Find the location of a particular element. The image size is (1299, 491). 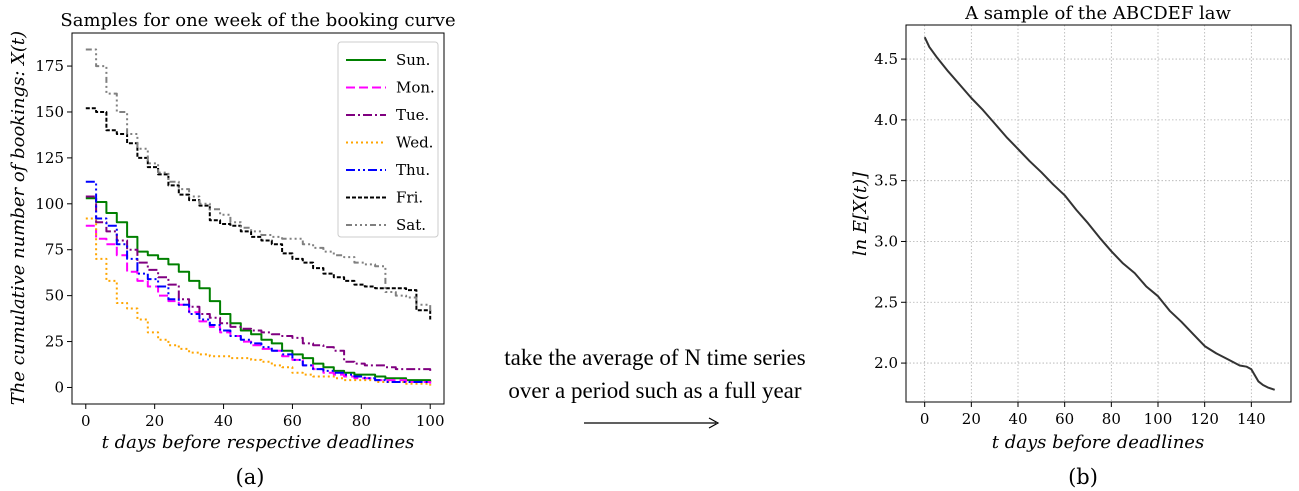

y-tick-label: 25 is located at coordinates (54, 342).